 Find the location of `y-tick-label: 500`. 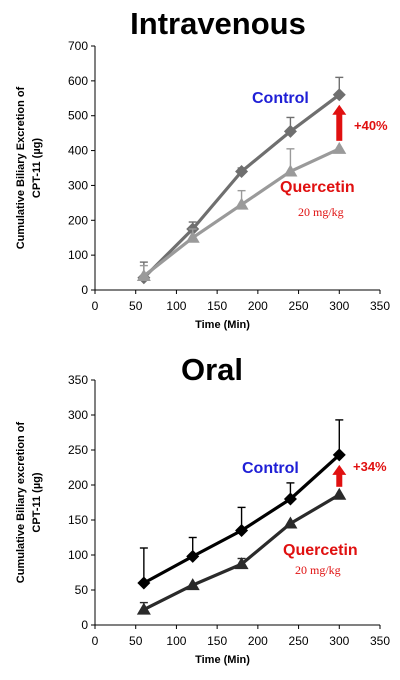

y-tick-label: 500 is located at coordinates (78, 116).